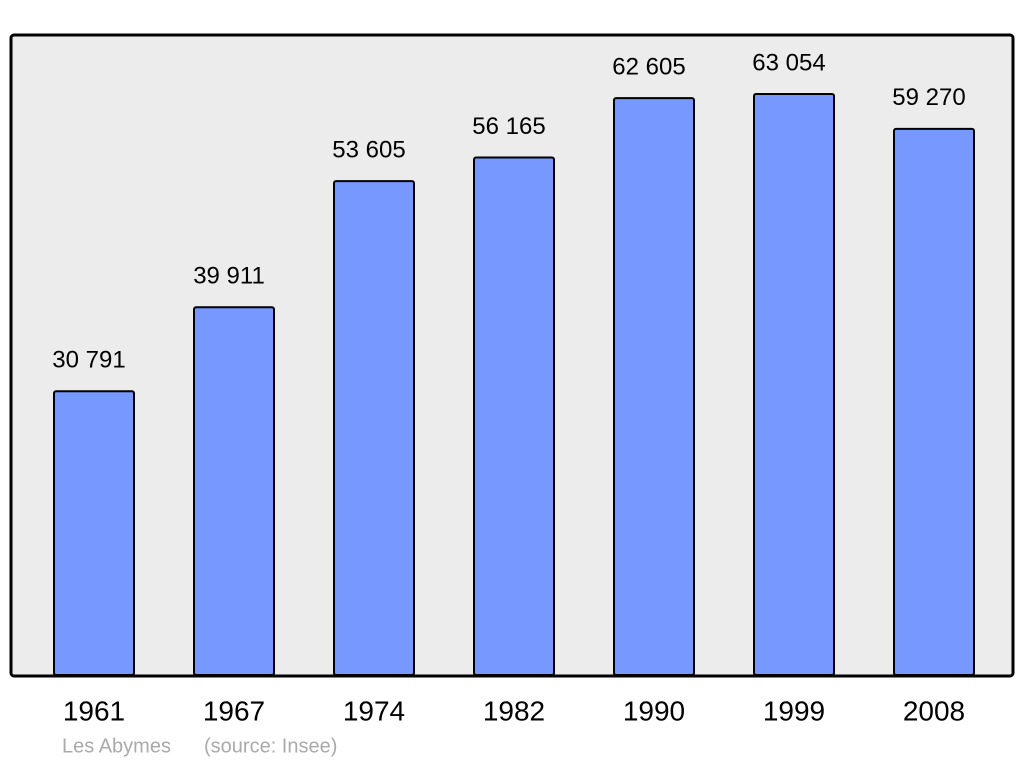 This screenshot has width=1024, height=765. Describe the element at coordinates (94, 710) in the screenshot. I see `x-tick-label: 1961` at that location.